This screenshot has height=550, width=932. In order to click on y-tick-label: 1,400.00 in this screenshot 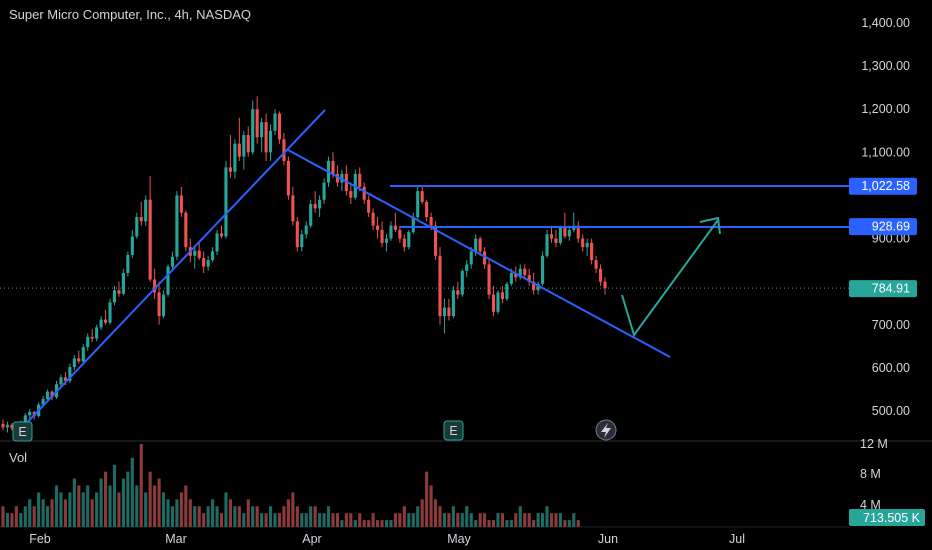, I will do `click(885, 23)`.